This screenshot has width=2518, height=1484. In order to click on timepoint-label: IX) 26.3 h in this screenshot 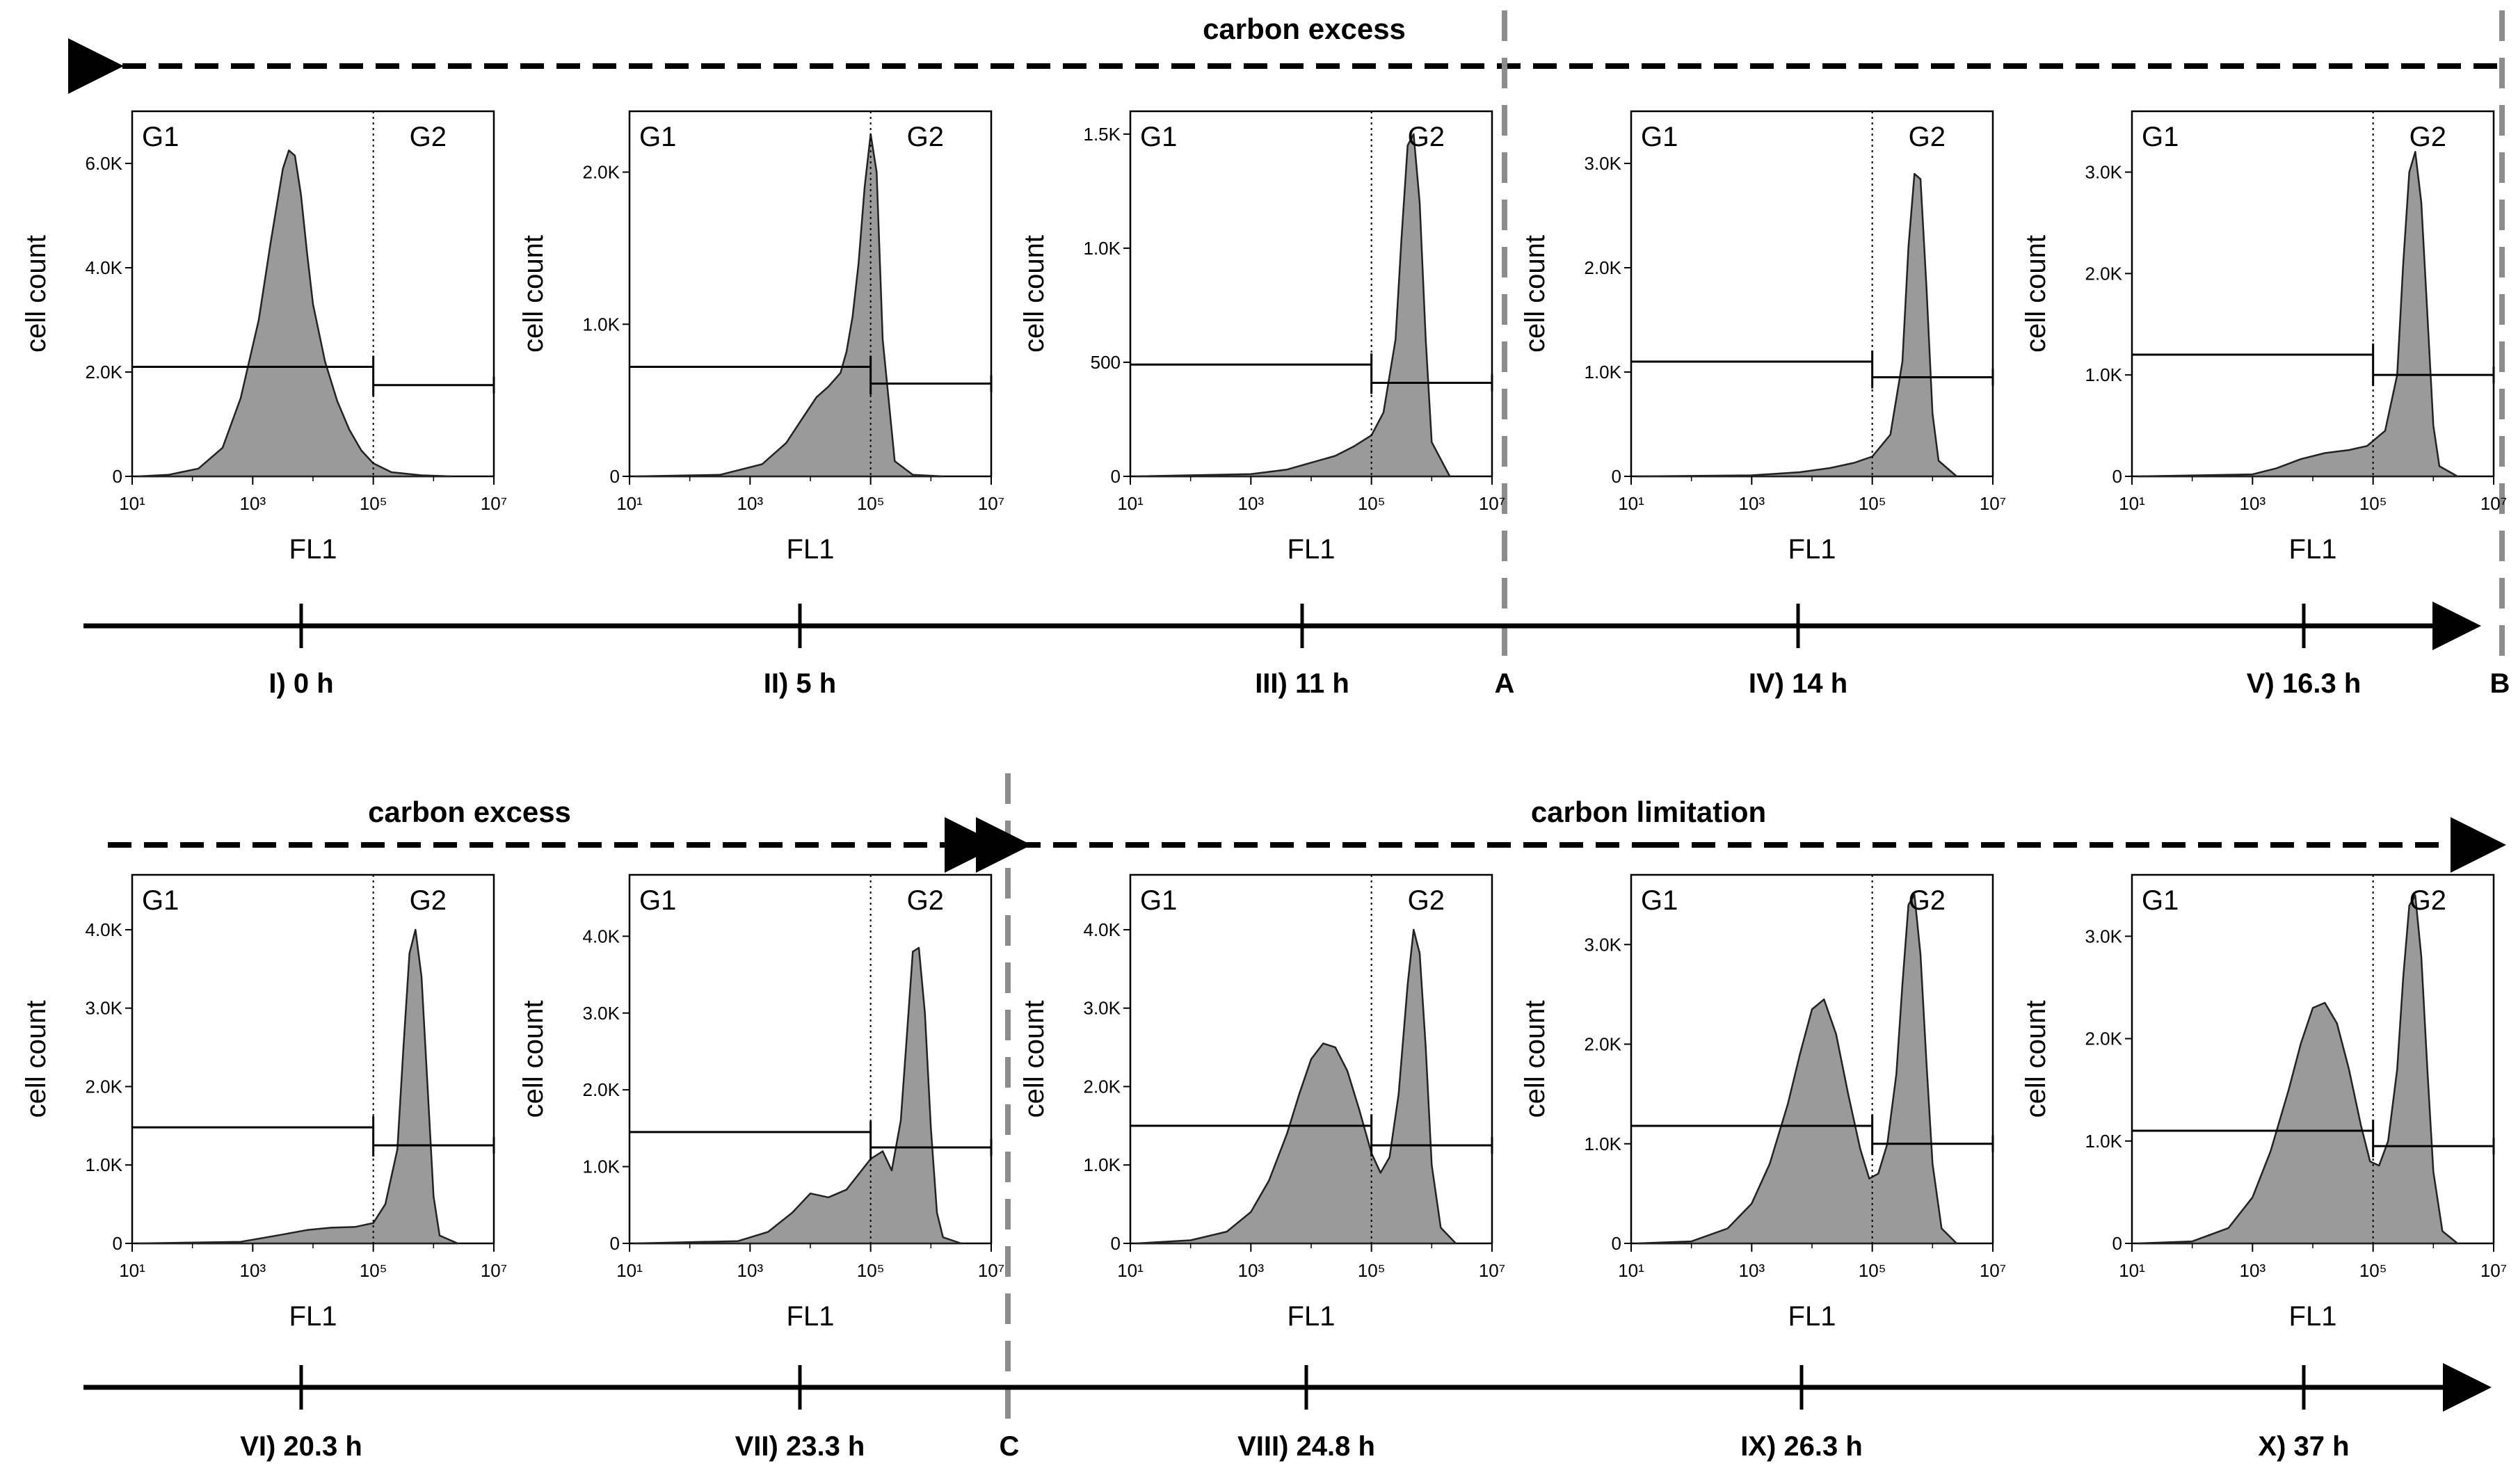, I will do `click(1801, 1446)`.